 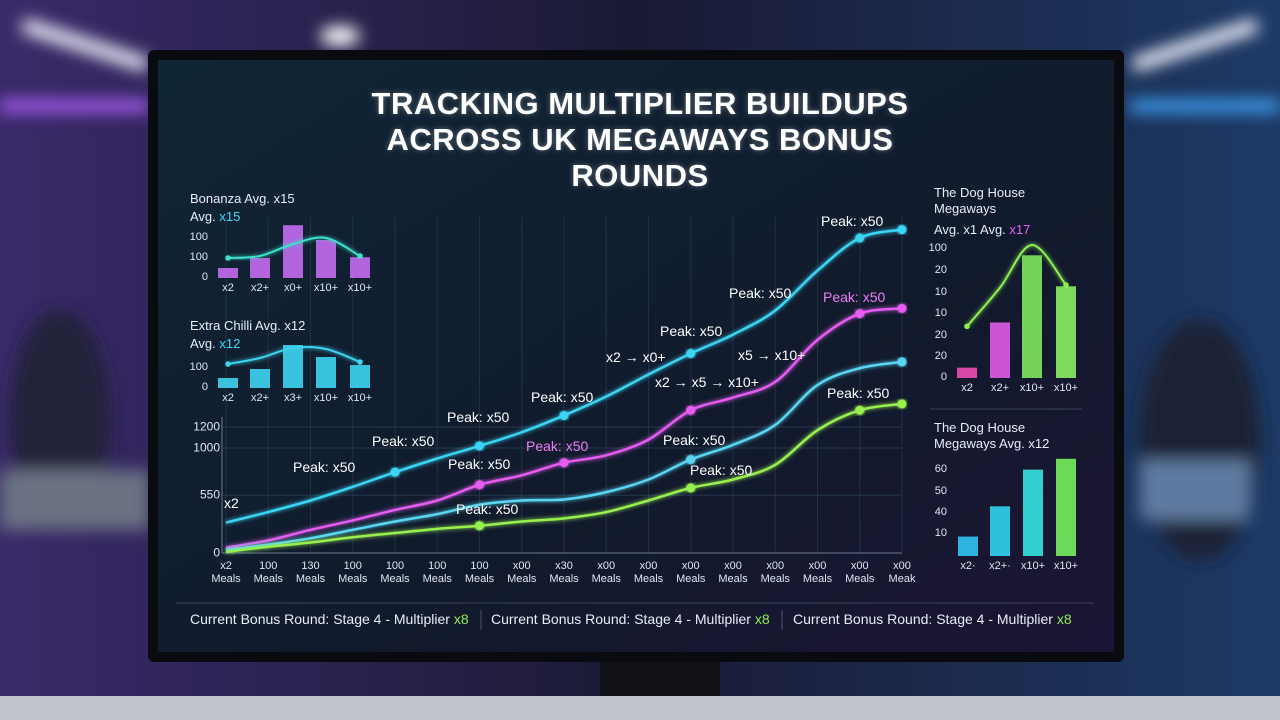 I want to click on chart-title: Bonanza Avg. x15, so click(x=242, y=198).